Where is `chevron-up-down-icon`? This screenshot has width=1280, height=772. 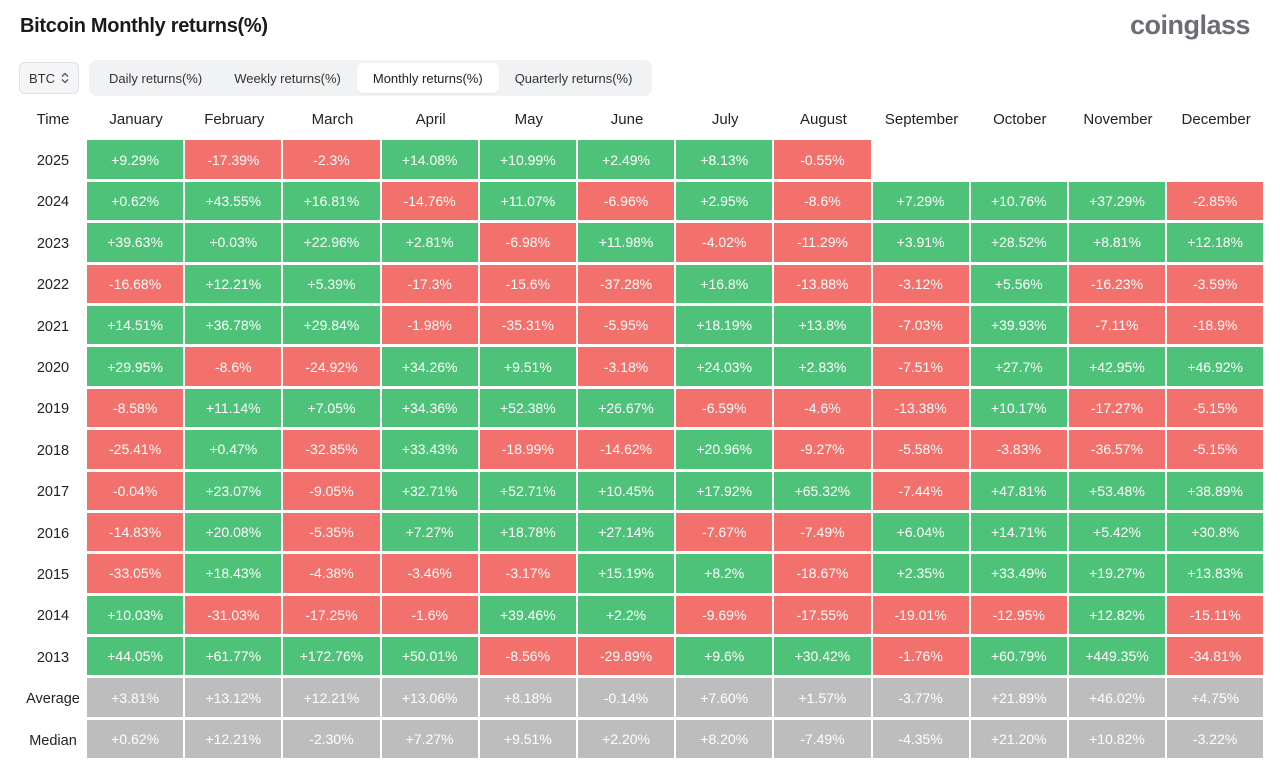
chevron-up-down-icon is located at coordinates (65, 78).